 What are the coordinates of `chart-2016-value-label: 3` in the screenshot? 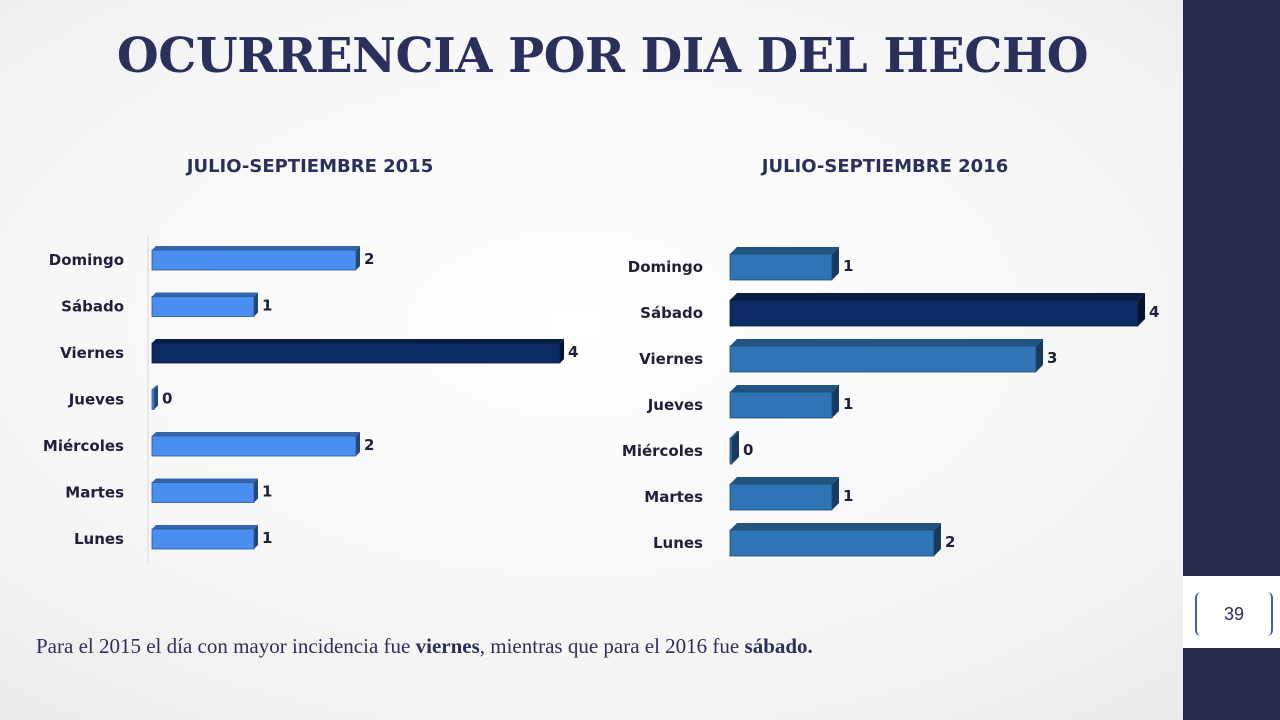 It's located at (1052, 358).